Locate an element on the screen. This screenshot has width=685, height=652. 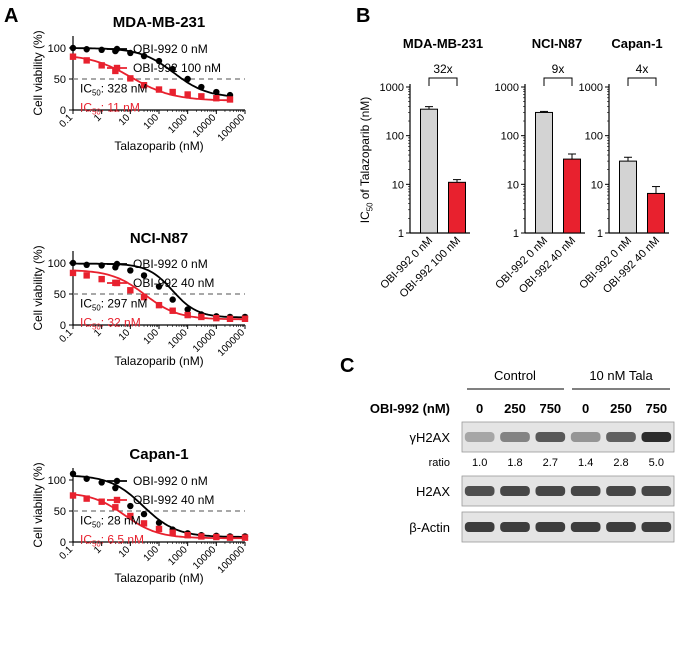
panel-letter-a: A is located at coordinates (11, 16).